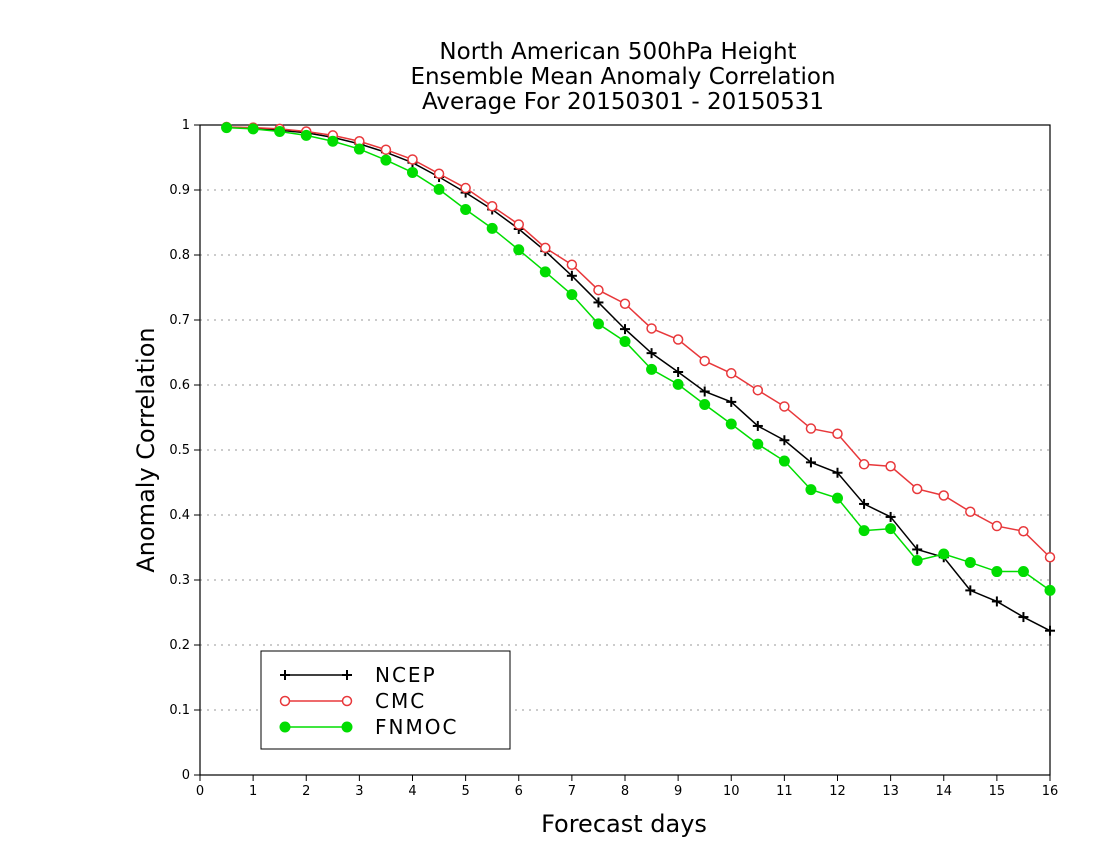 The width and height of the screenshot is (1100, 850). What do you see at coordinates (784, 791) in the screenshot?
I see `x-tick-label-11: 11` at bounding box center [784, 791].